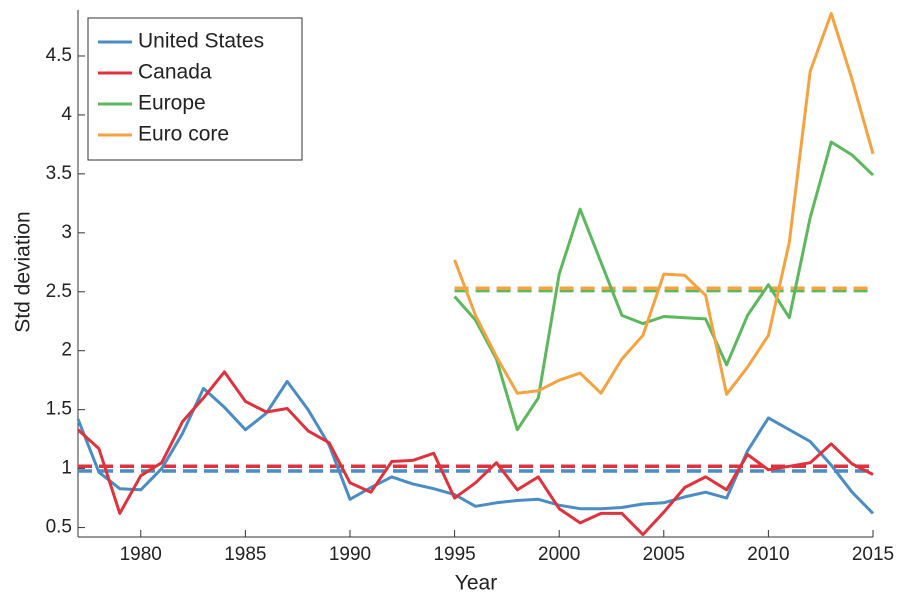 This screenshot has width=904, height=599. Describe the element at coordinates (350, 554) in the screenshot. I see `x-tick-label: 1990` at that location.